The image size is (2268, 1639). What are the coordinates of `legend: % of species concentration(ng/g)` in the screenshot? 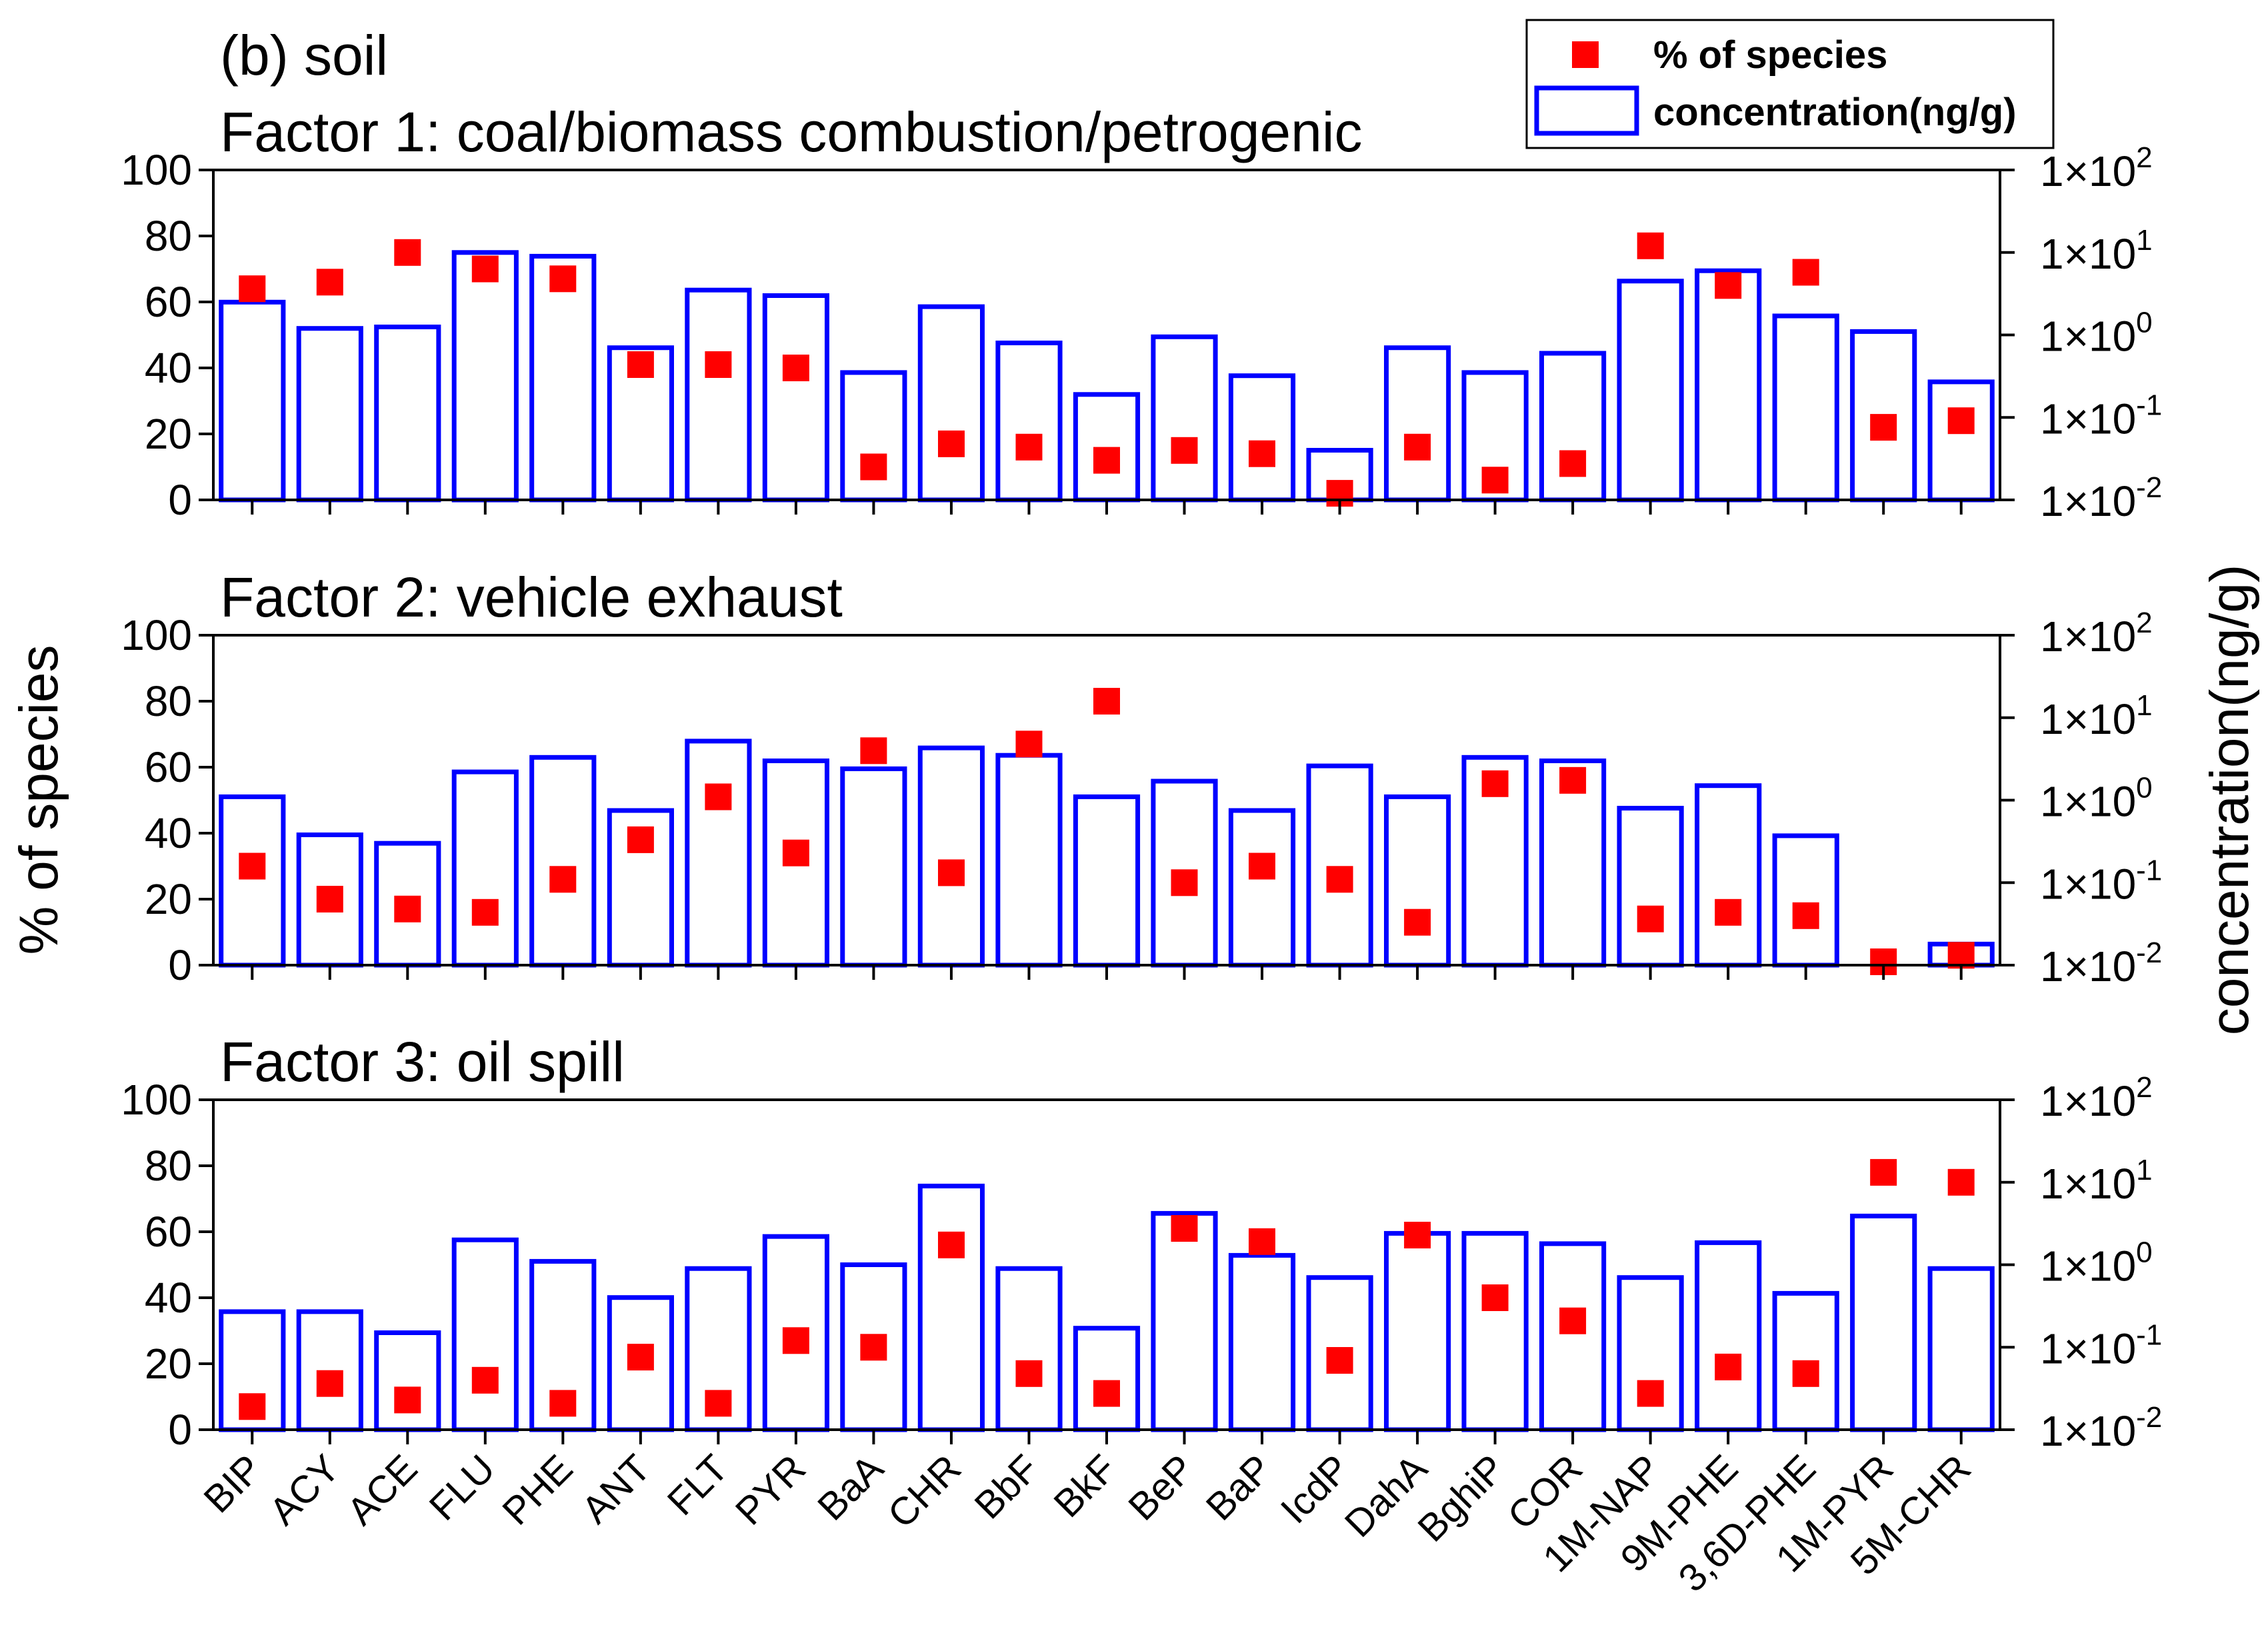 It's located at (1790, 84).